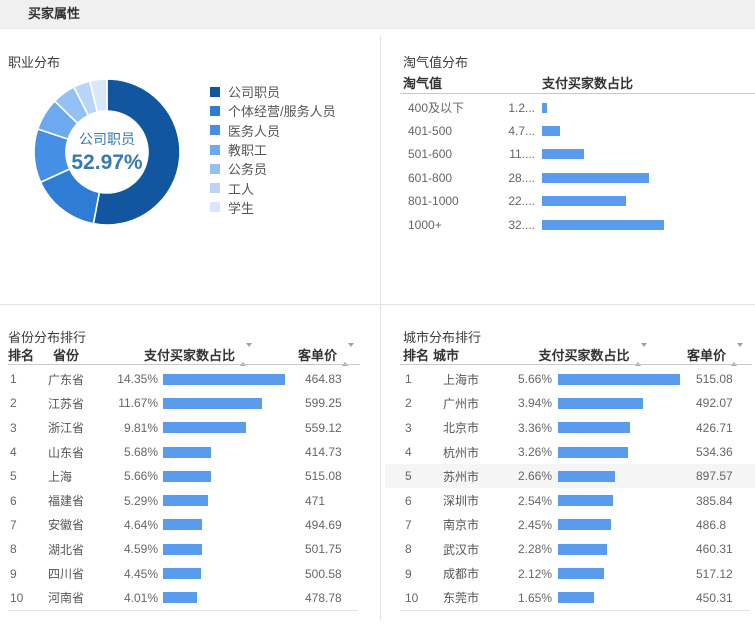 The width and height of the screenshot is (755, 625). What do you see at coordinates (416, 355) in the screenshot?
I see `city-col-rank: 排名` at bounding box center [416, 355].